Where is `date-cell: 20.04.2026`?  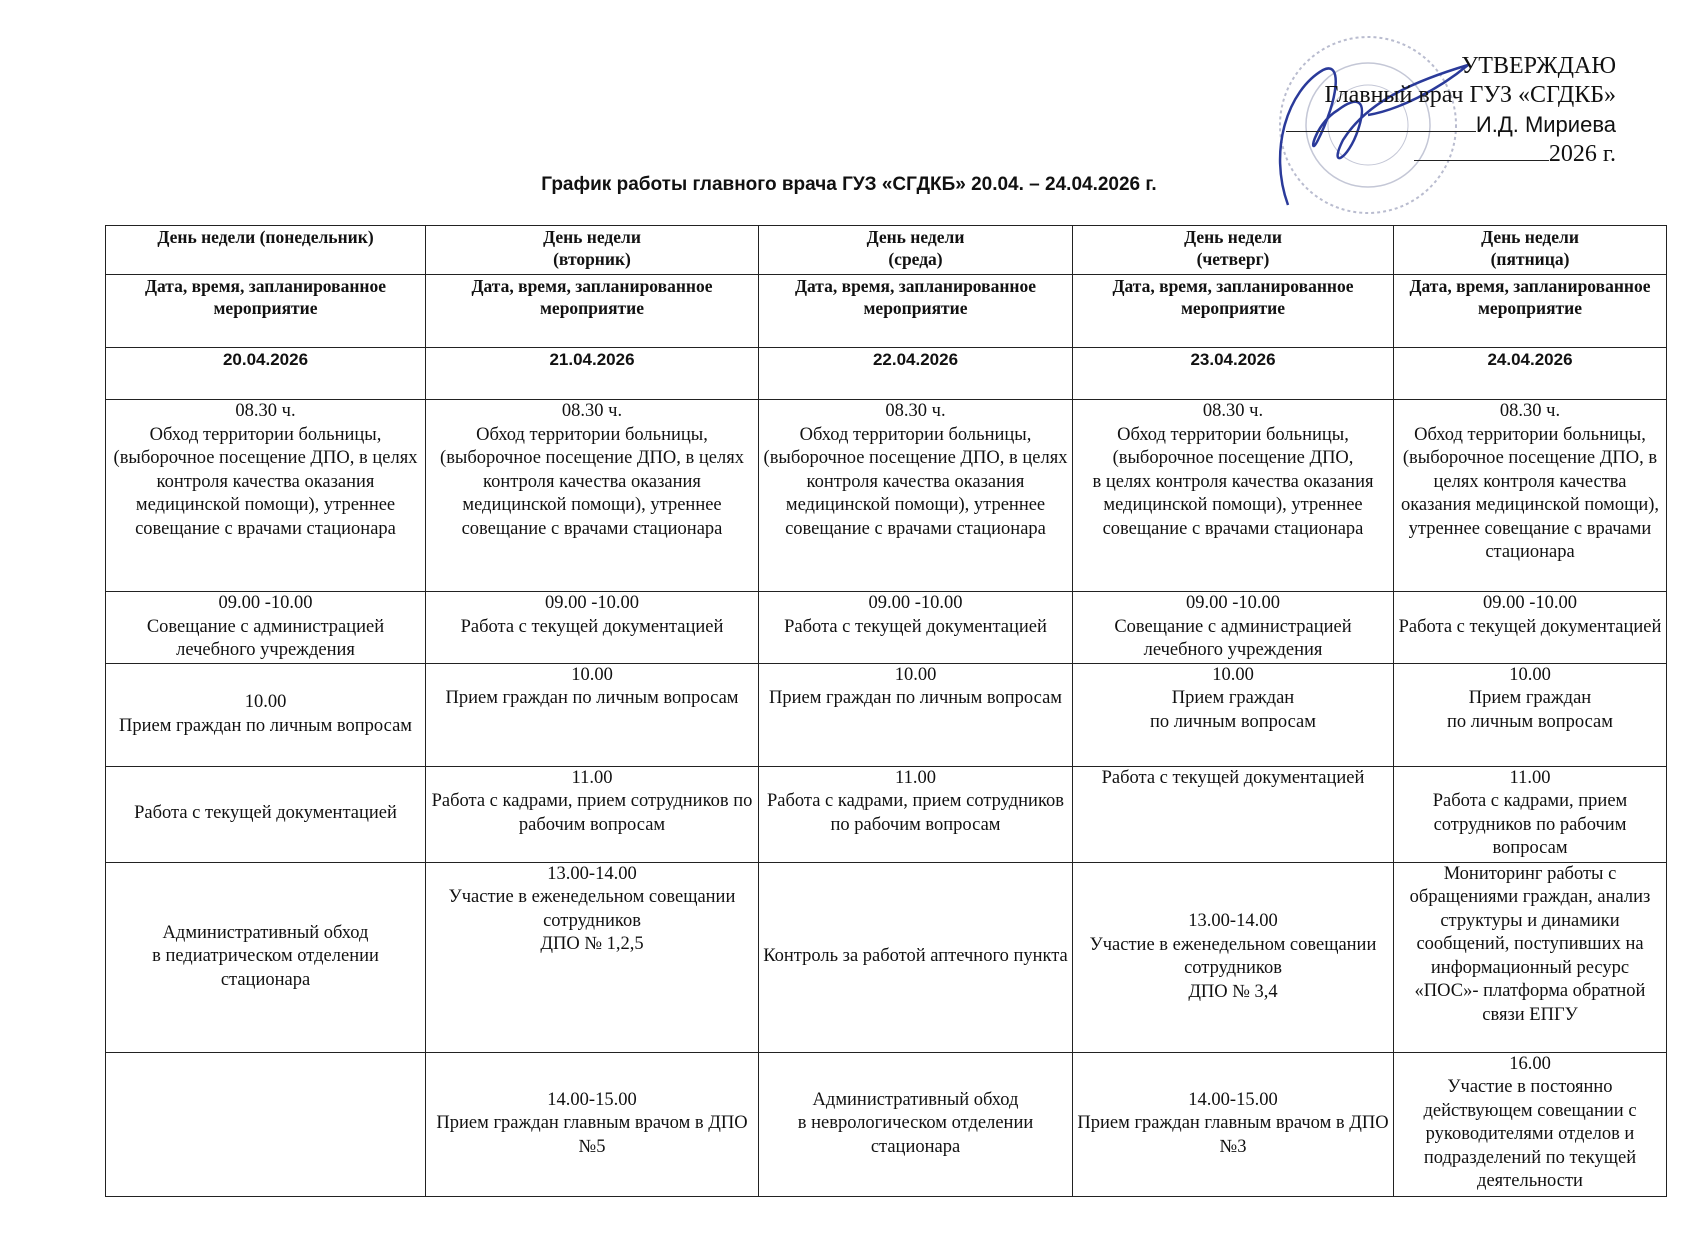 date-cell: 20.04.2026 is located at coordinates (265, 373).